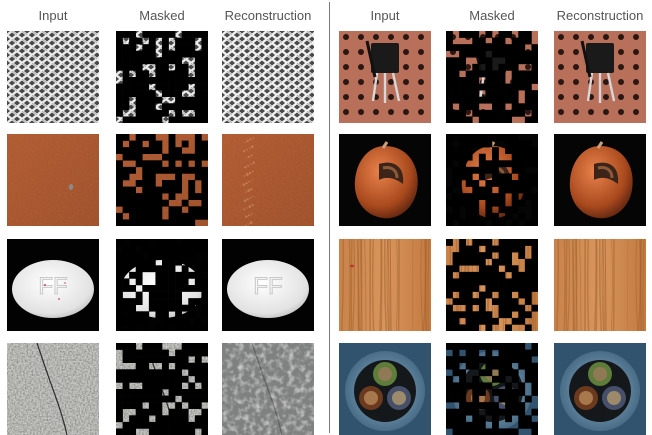 Image resolution: width=652 pixels, height=435 pixels. I want to click on grid-masked-image, so click(162, 77).